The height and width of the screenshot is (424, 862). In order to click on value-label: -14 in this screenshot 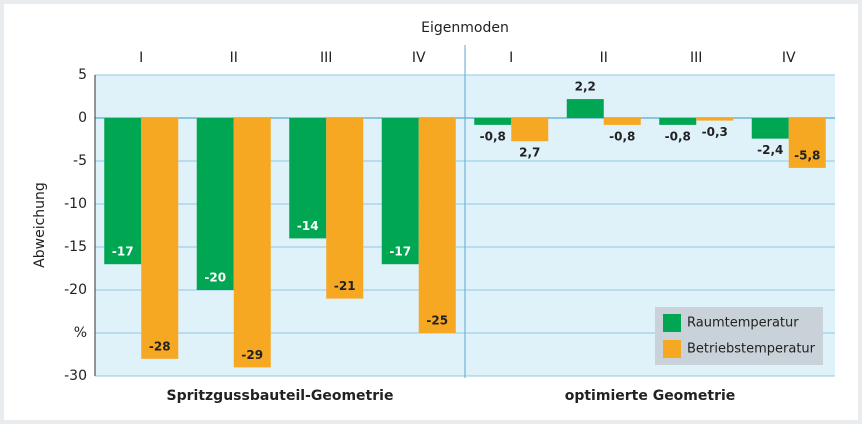, I will do `click(308, 226)`.